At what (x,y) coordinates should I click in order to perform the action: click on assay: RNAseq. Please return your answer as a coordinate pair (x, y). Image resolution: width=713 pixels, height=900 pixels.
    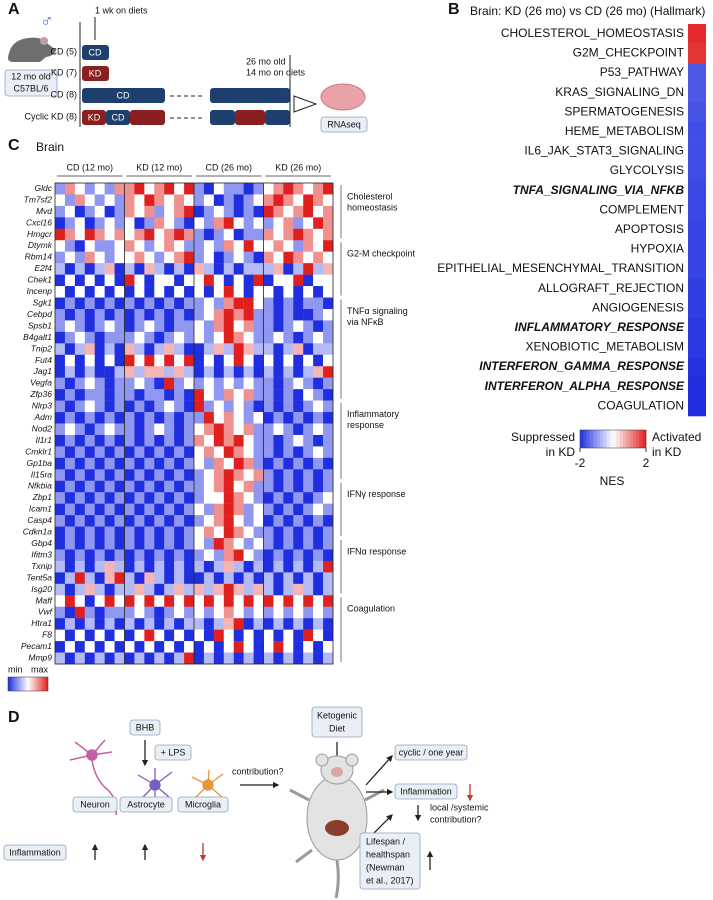
    Looking at the image, I should click on (344, 124).